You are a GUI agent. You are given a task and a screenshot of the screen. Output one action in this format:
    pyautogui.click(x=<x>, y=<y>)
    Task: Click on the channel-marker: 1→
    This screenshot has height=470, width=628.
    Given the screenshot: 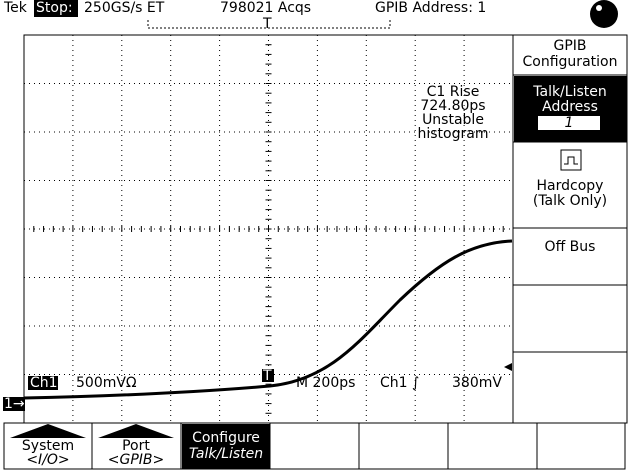 What is the action you would take?
    pyautogui.click(x=14, y=404)
    